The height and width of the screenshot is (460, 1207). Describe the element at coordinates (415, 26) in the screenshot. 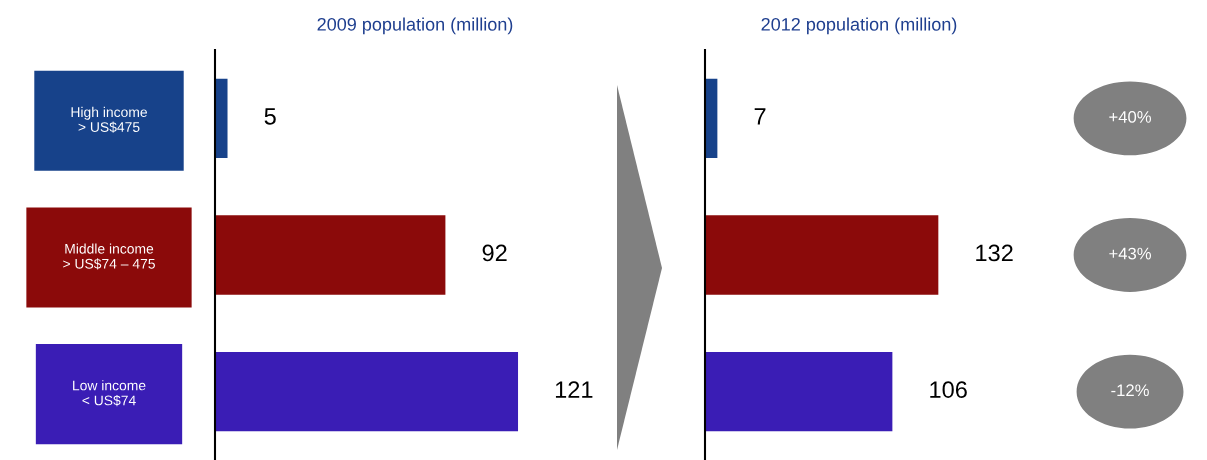

I see `chart-title: 2009 population (million)` at that location.